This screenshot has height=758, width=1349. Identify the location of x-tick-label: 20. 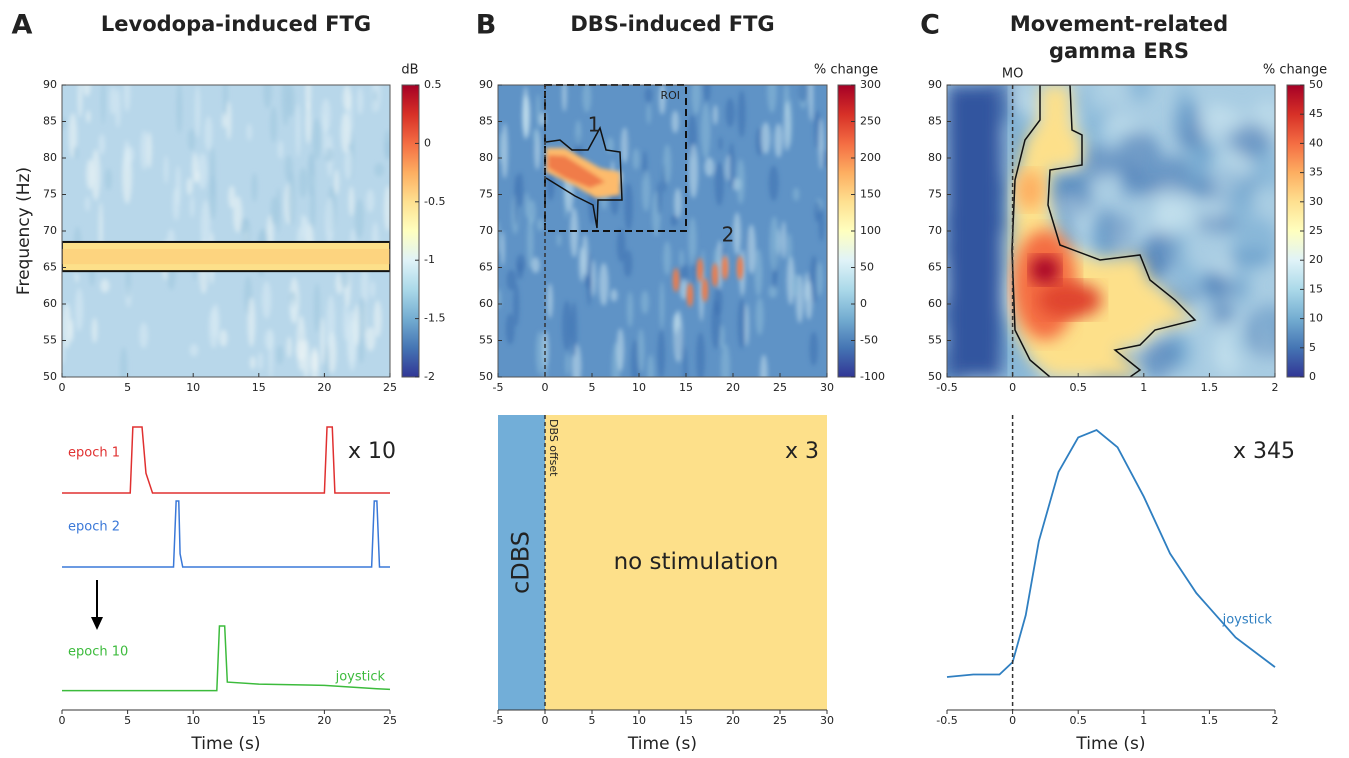
(733, 387).